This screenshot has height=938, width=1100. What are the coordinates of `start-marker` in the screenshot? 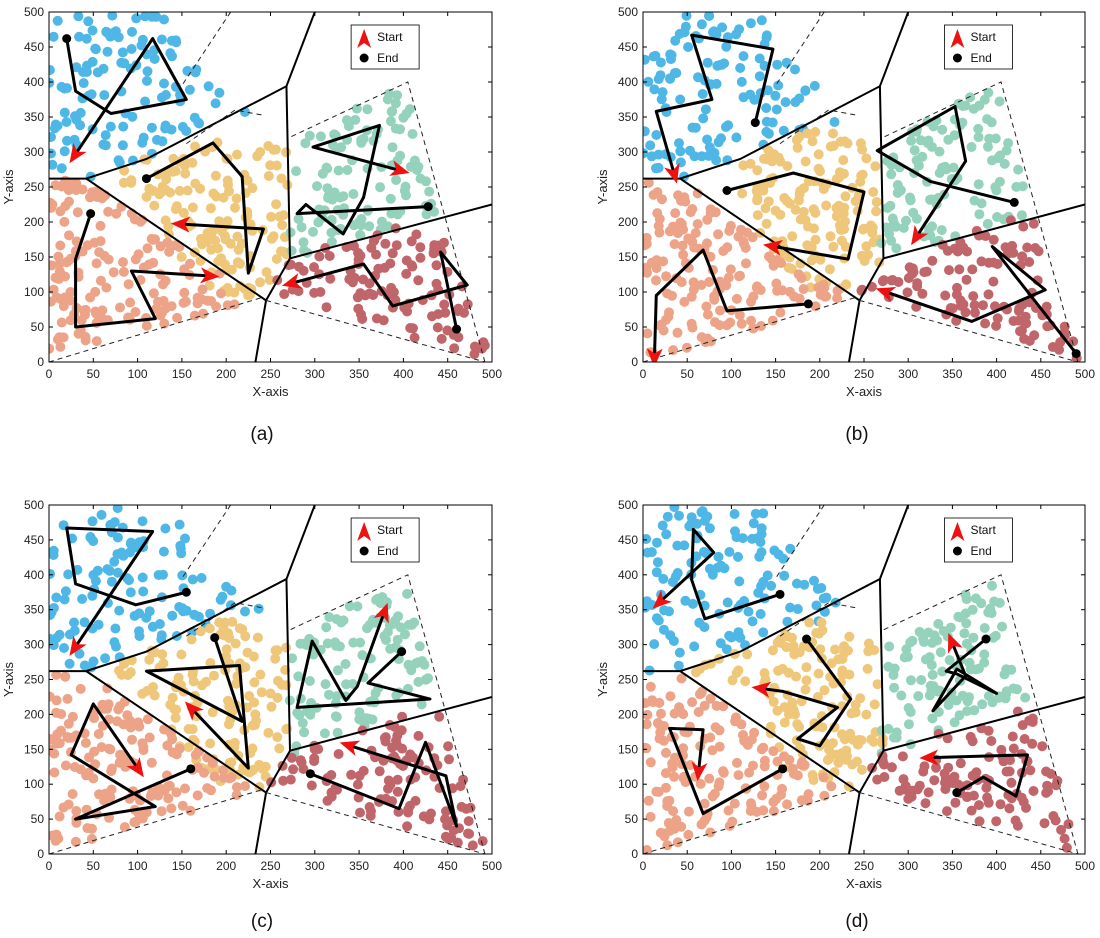 It's located at (662, 599).